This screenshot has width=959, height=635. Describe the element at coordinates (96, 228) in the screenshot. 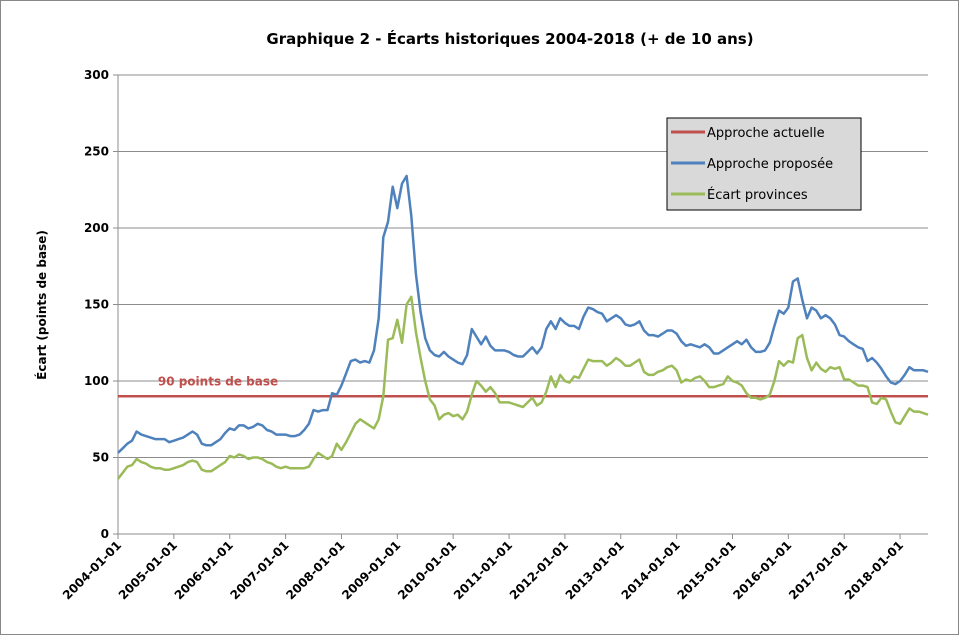

I see `y-tick-label: 200` at that location.